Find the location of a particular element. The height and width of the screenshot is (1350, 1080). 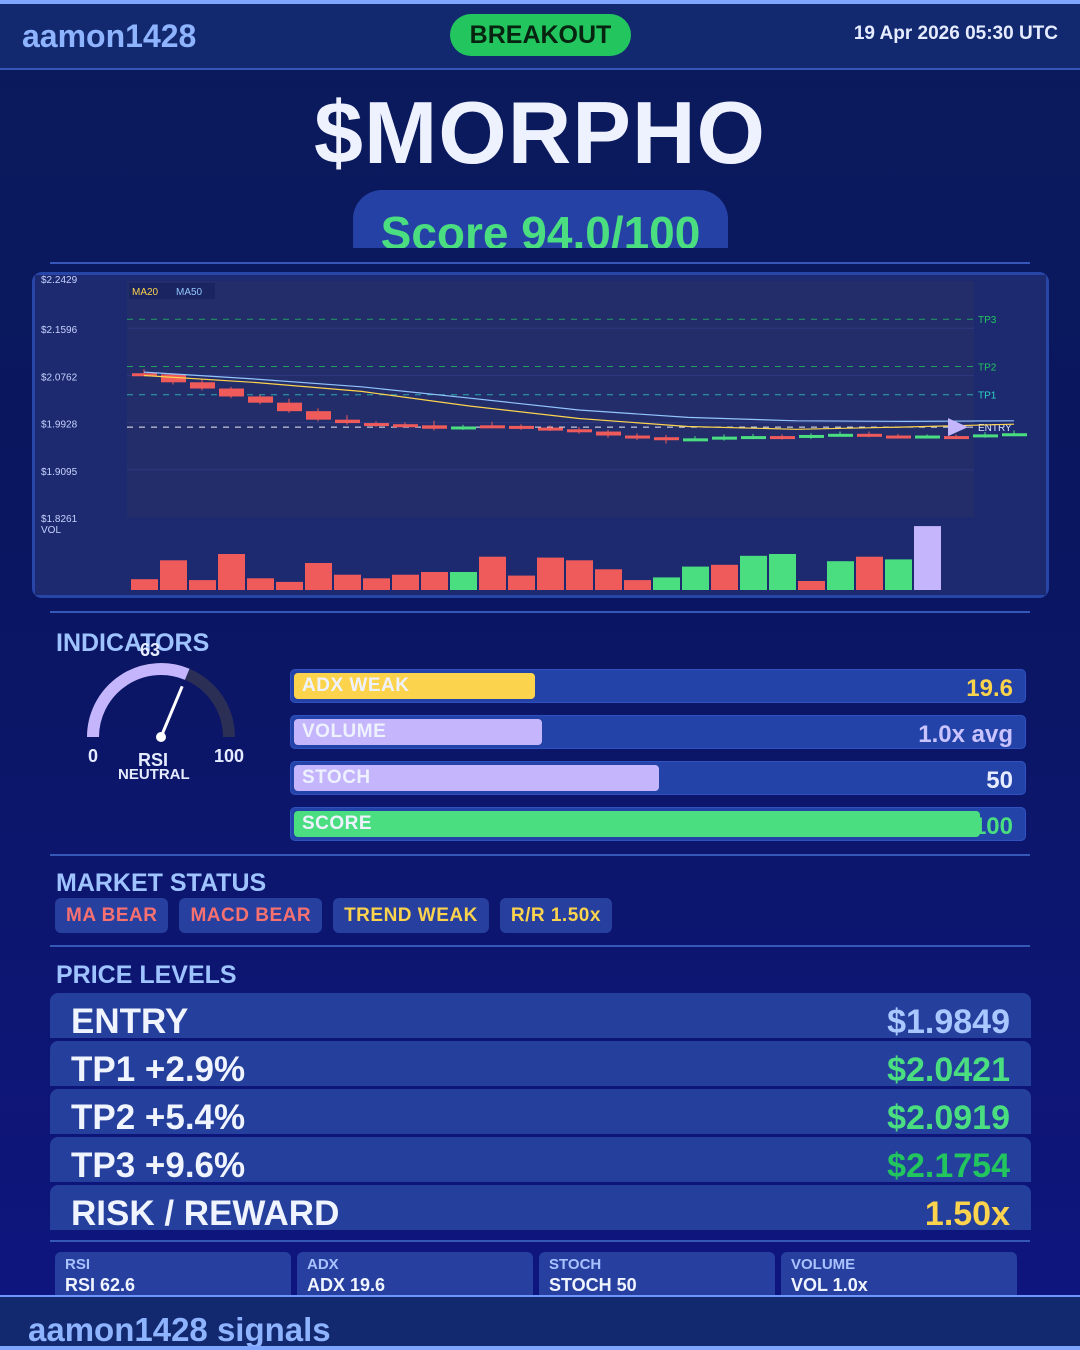

gauge-track is located at coordinates (161, 700).